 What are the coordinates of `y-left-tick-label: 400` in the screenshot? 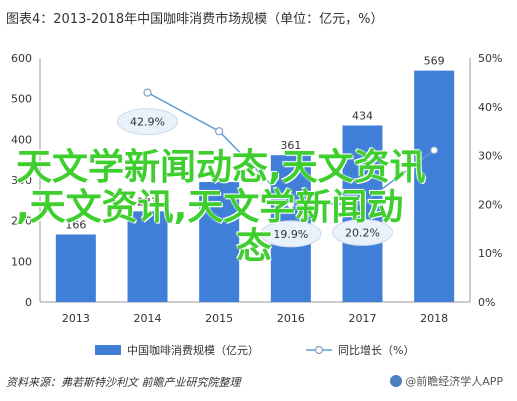 It's located at (21, 139).